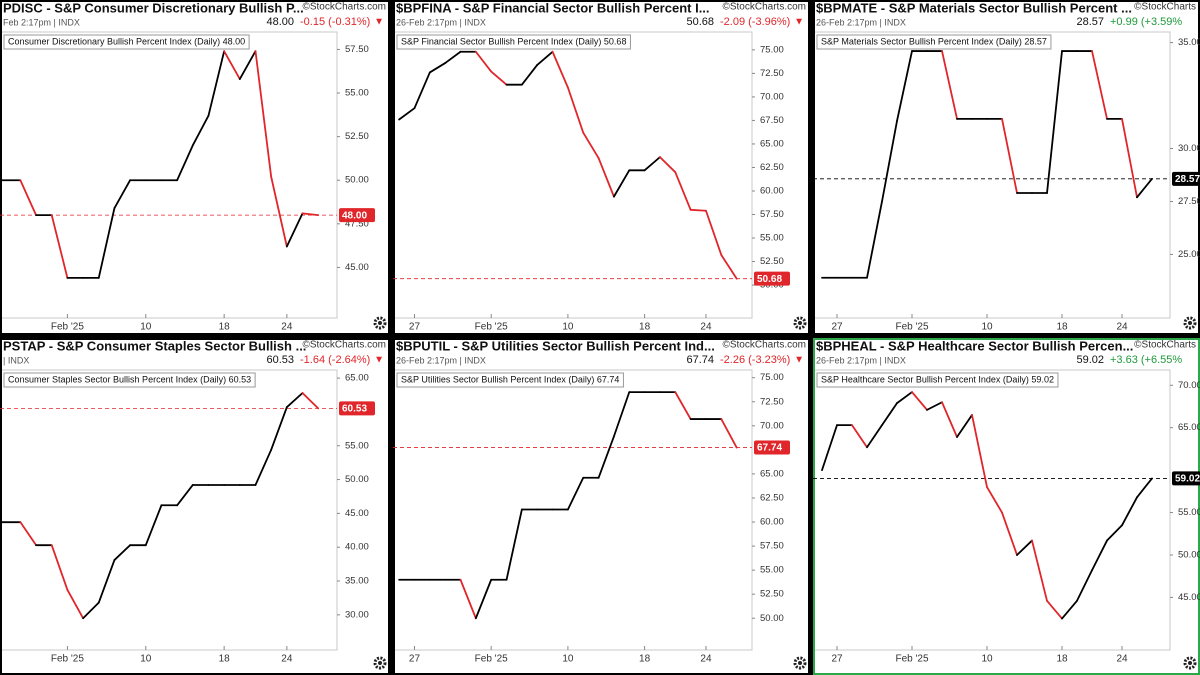  What do you see at coordinates (354, 408) in the screenshot?
I see `last-value-label: 60.53` at bounding box center [354, 408].